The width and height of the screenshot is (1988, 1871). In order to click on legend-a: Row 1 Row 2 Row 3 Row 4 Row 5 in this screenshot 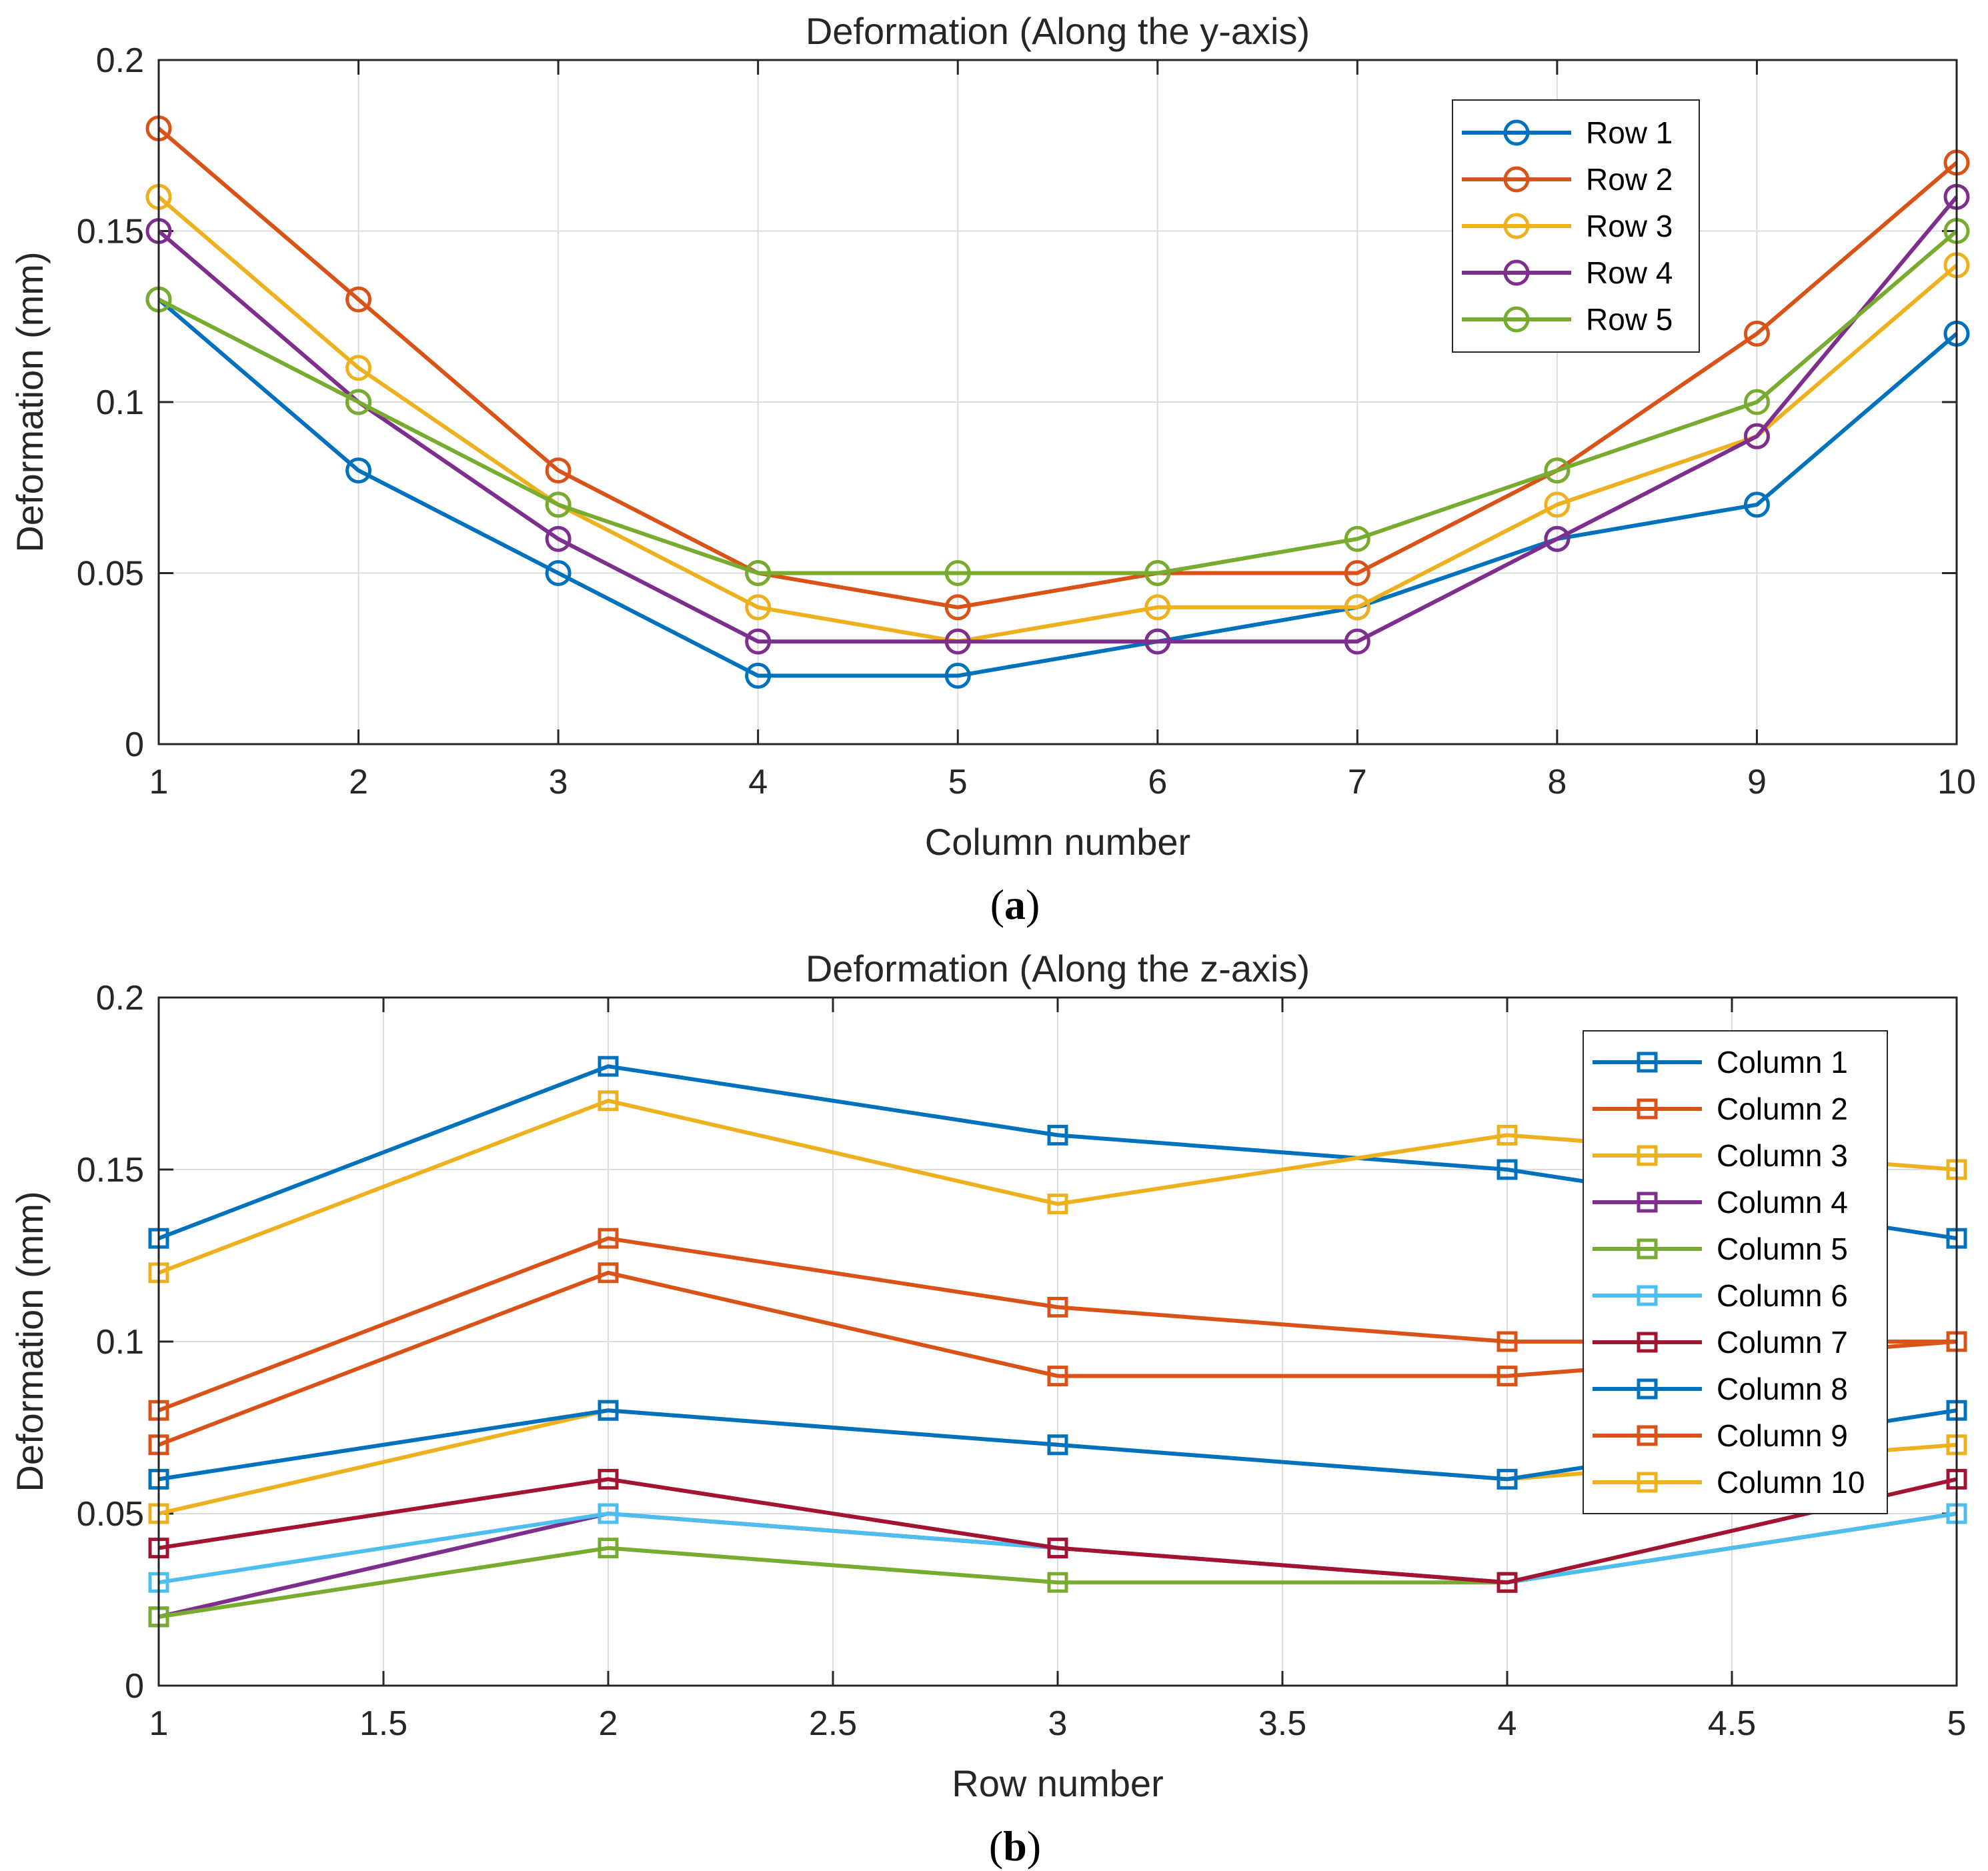, I will do `click(1576, 226)`.